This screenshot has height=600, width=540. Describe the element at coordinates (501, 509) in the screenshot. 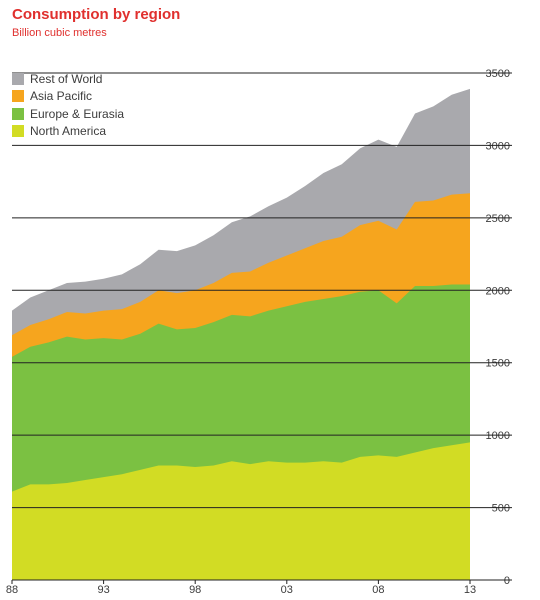

I see `y-tick-label: 500` at that location.